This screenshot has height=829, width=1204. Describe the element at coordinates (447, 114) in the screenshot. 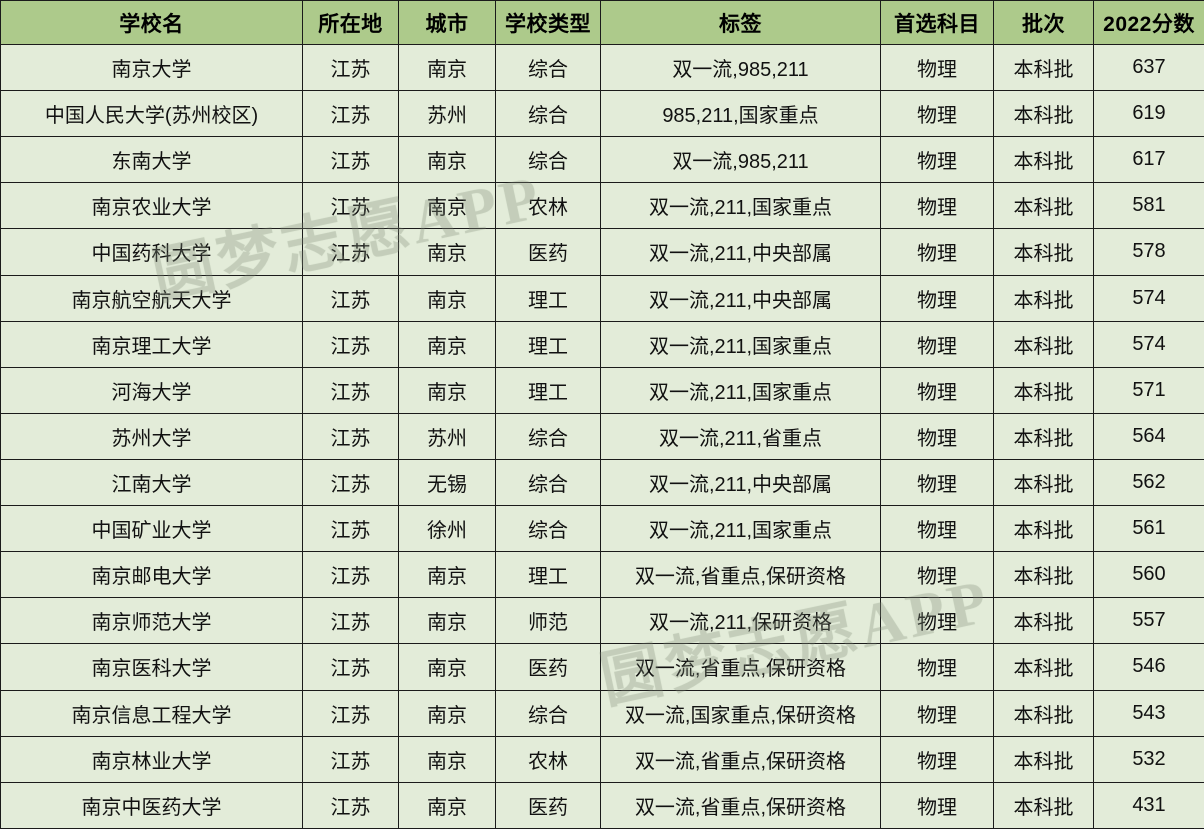

I see `cell-city: 苏州` at that location.